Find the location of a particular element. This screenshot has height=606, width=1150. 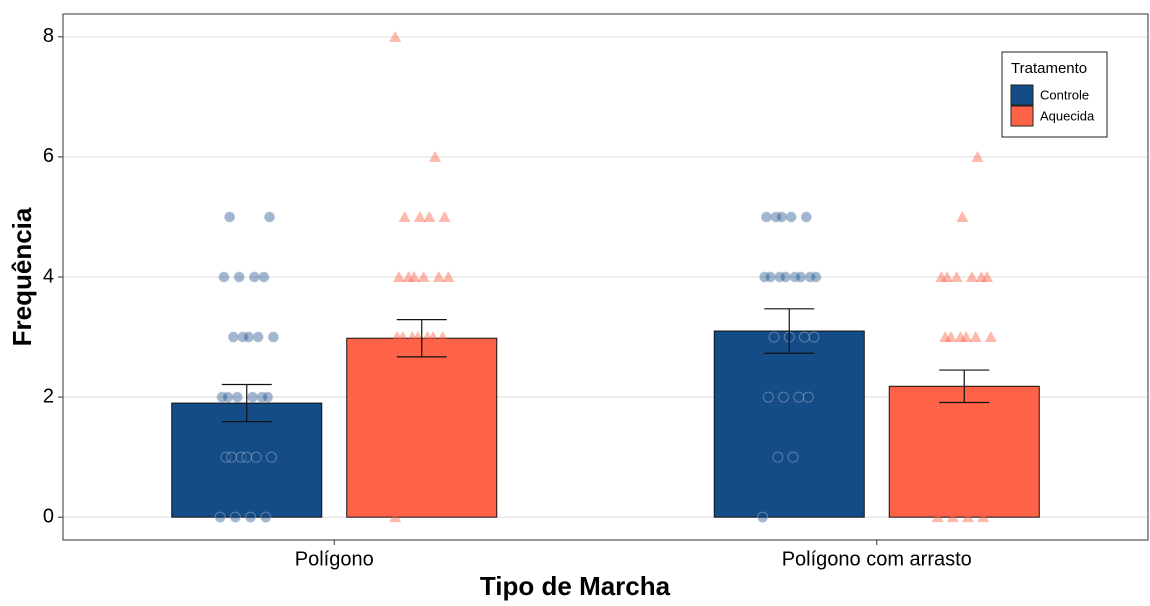

legend-swatch is located at coordinates (1022, 95).